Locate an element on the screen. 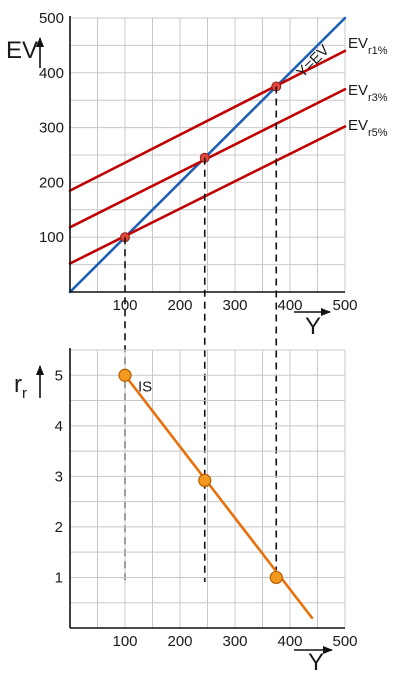 The width and height of the screenshot is (400, 688). ev-x-tick-label: 500 is located at coordinates (344, 305).